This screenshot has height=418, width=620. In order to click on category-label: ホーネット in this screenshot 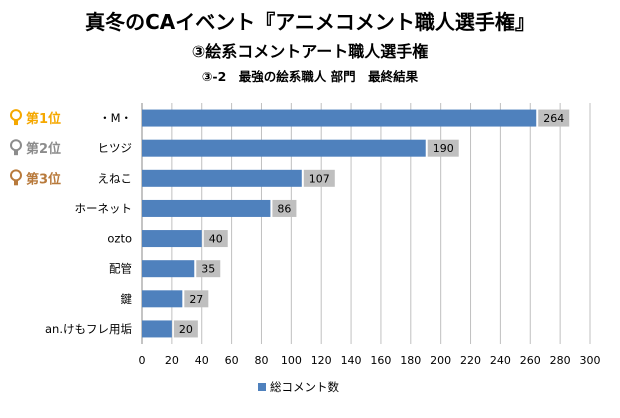, I will do `click(104, 208)`.